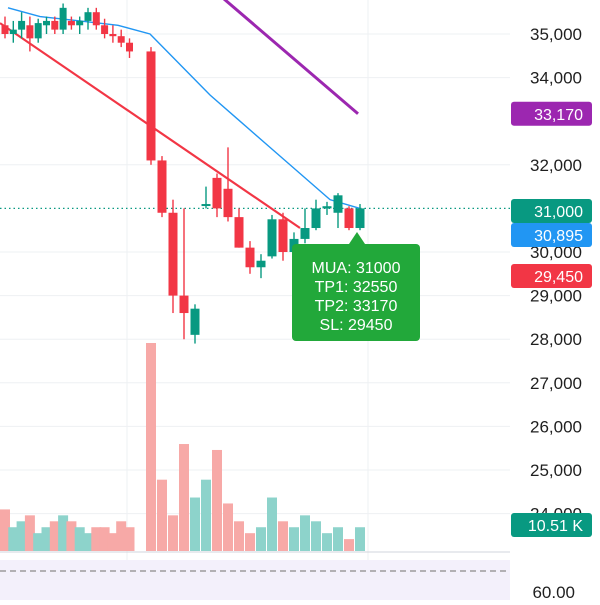 The image size is (600, 605). I want to click on price-axis-label: 27,000, so click(556, 383).